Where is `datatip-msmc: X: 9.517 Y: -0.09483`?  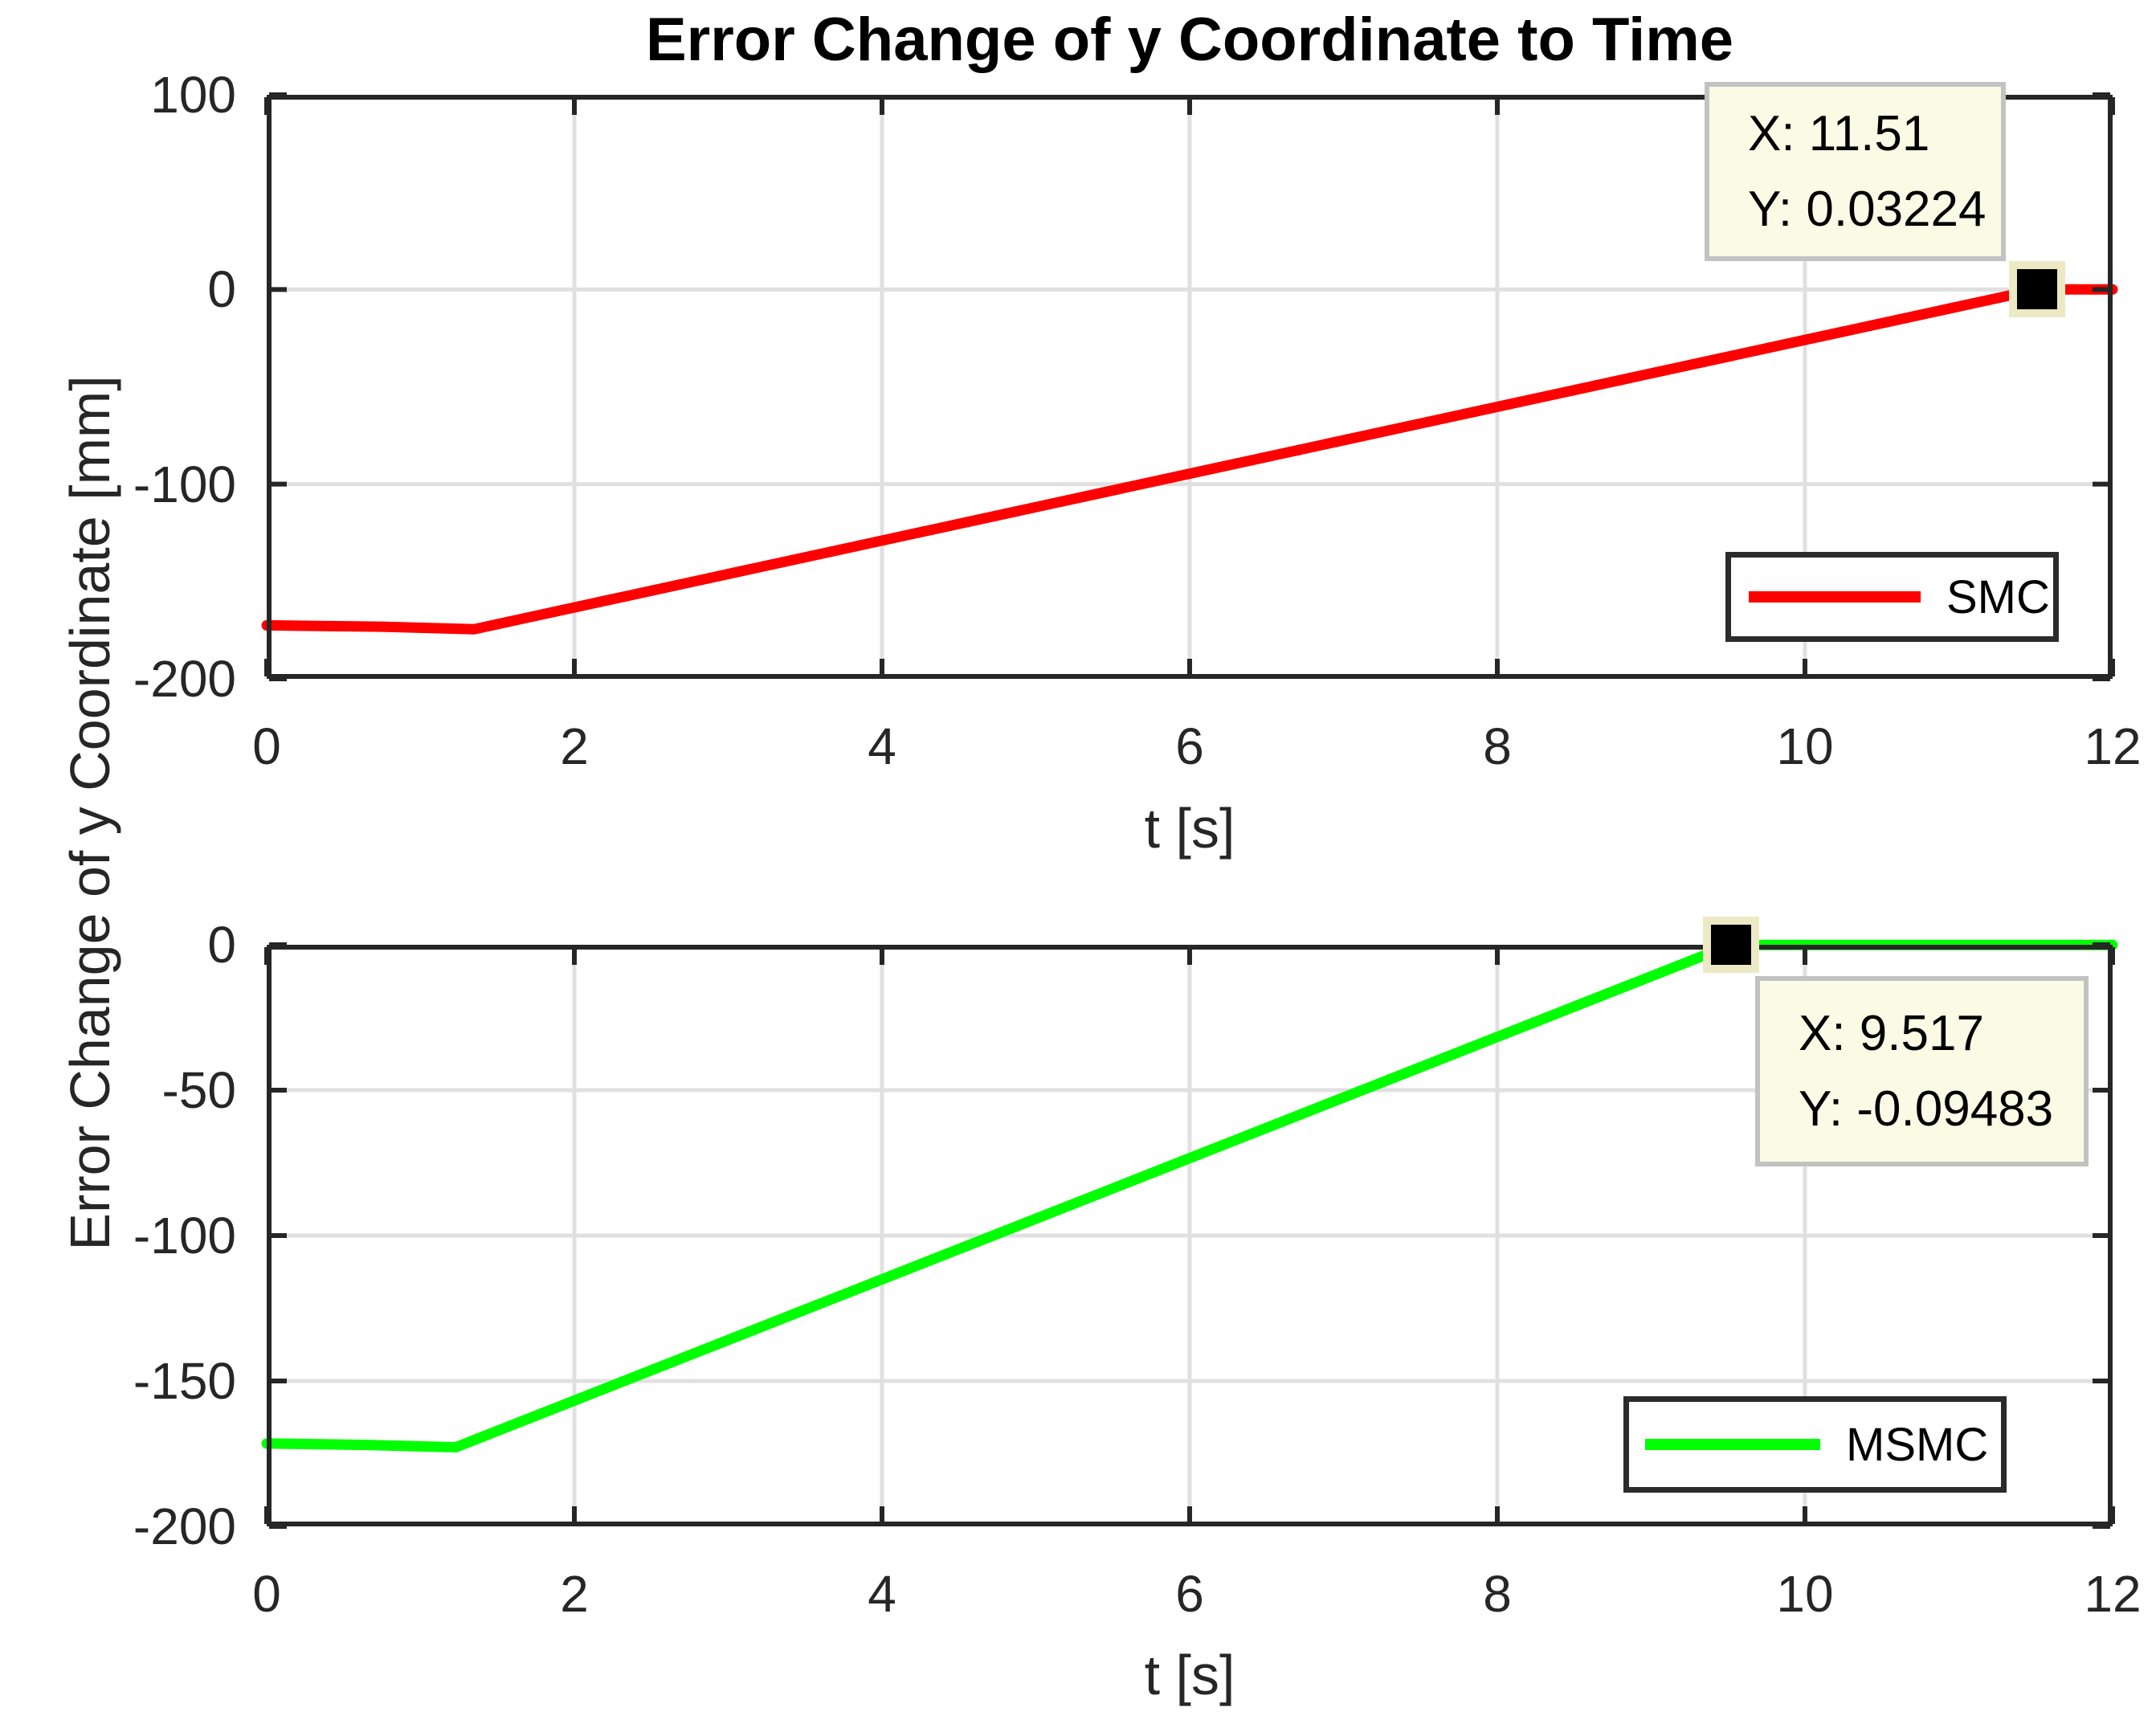 datatip-msmc: X: 9.517 Y: -0.09483 is located at coordinates (1922, 1071).